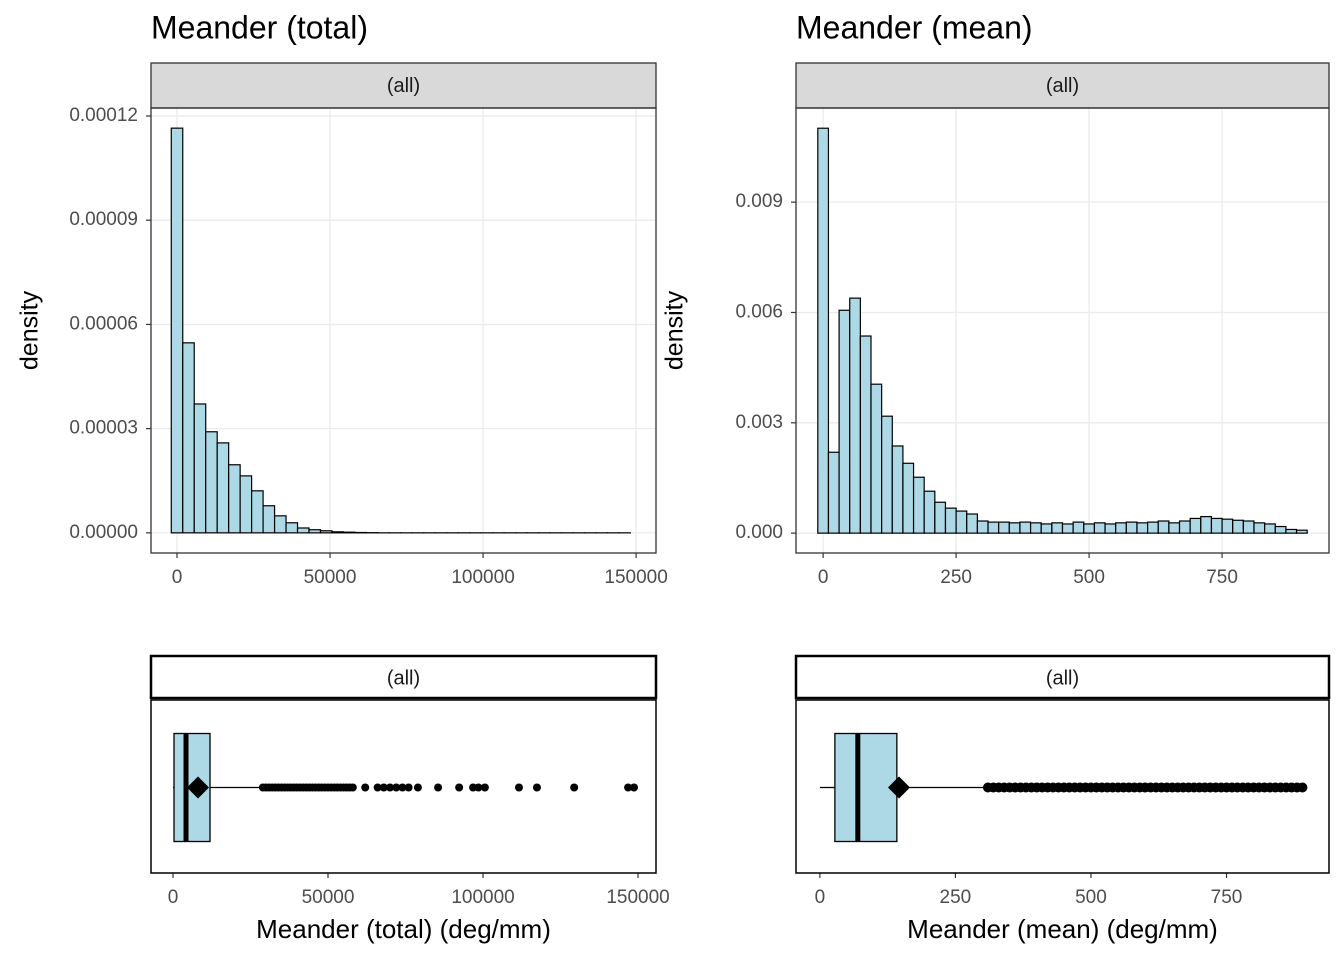  Describe the element at coordinates (103, 323) in the screenshot. I see `y-tick-label: 0.00006` at that location.